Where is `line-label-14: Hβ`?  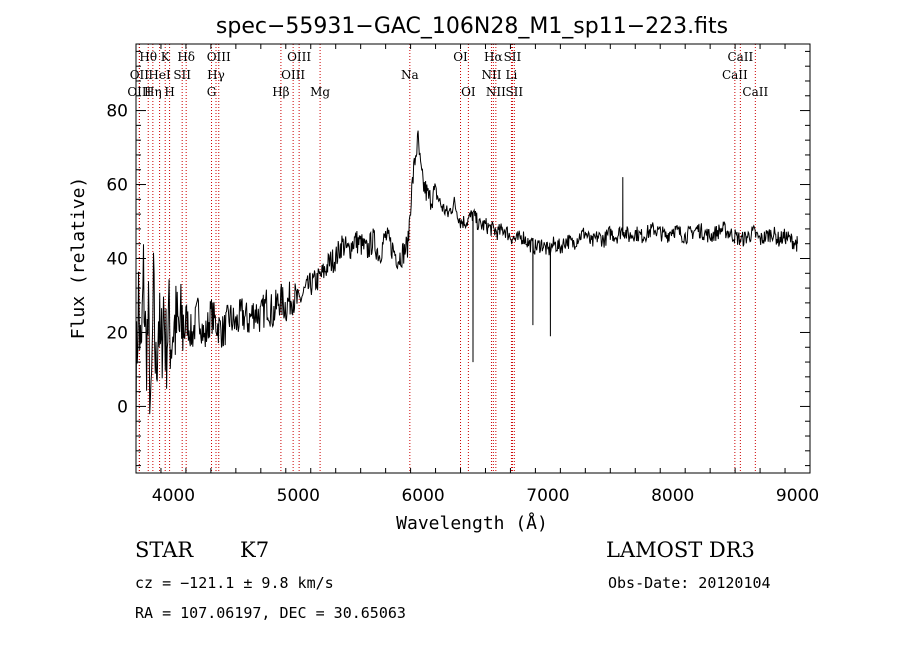
line-label-14: Hβ is located at coordinates (280, 92).